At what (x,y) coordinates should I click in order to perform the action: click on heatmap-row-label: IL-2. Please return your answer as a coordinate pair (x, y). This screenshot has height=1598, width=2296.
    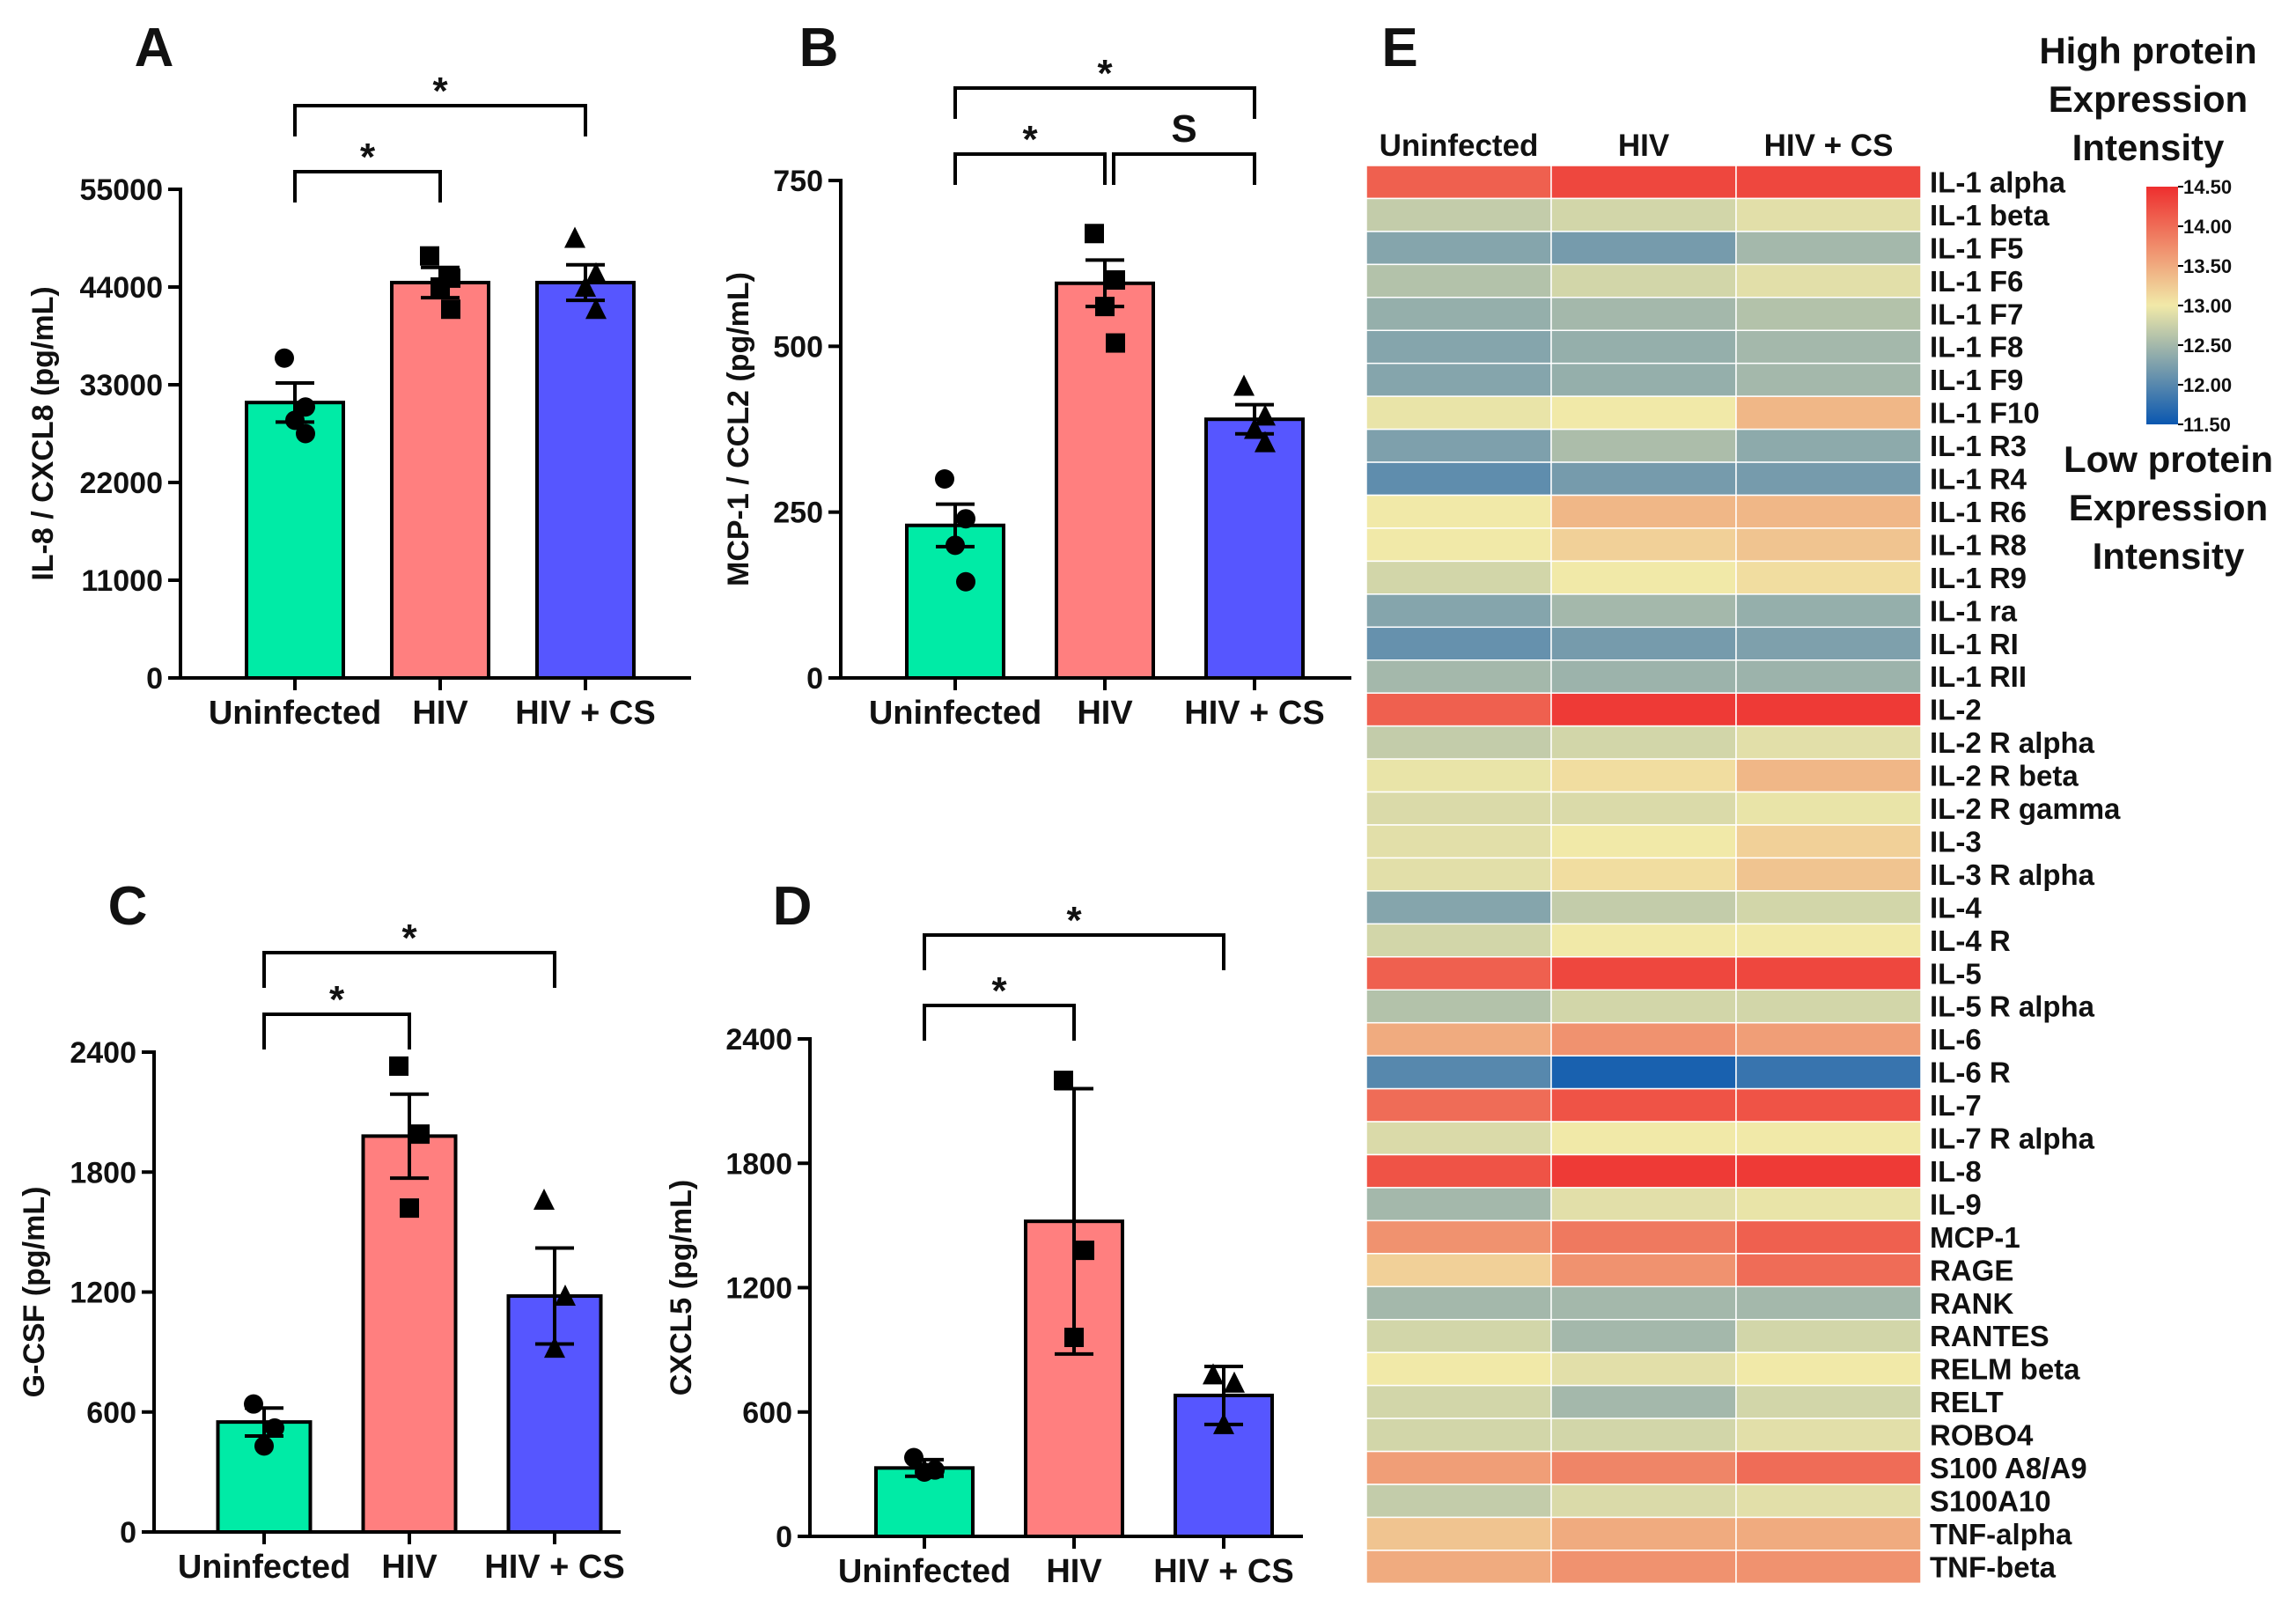
    Looking at the image, I should click on (1956, 710).